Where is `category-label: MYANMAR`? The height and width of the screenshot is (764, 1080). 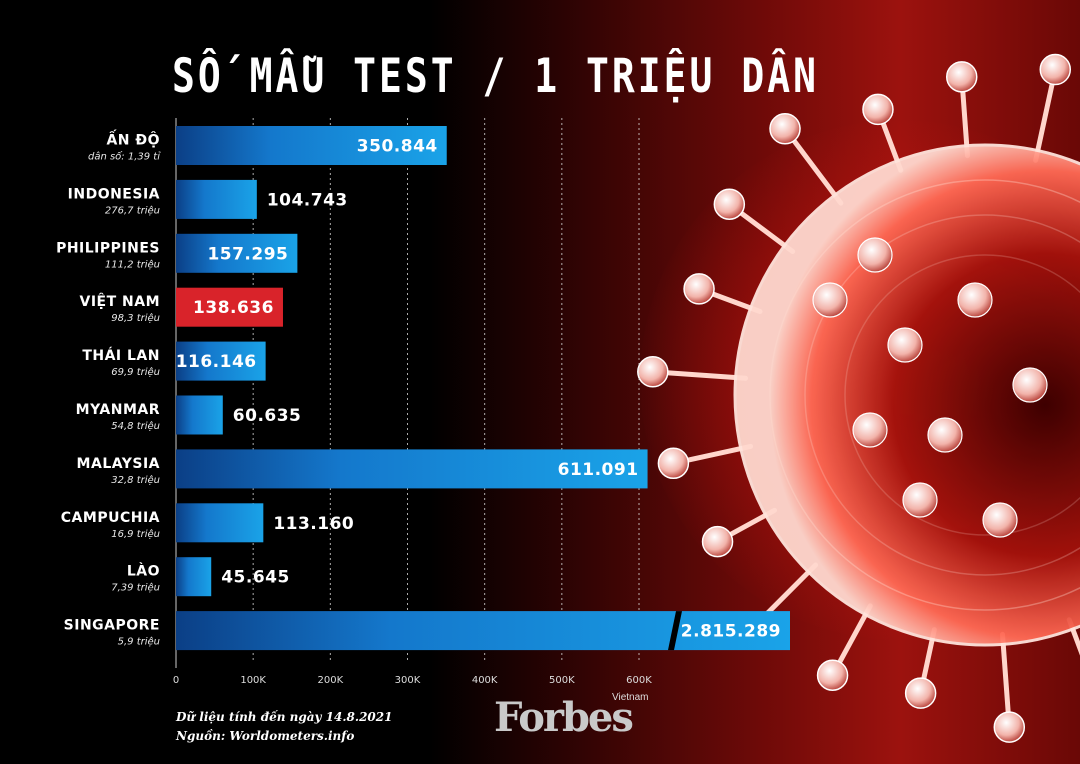
category-label: MYANMAR is located at coordinates (118, 410).